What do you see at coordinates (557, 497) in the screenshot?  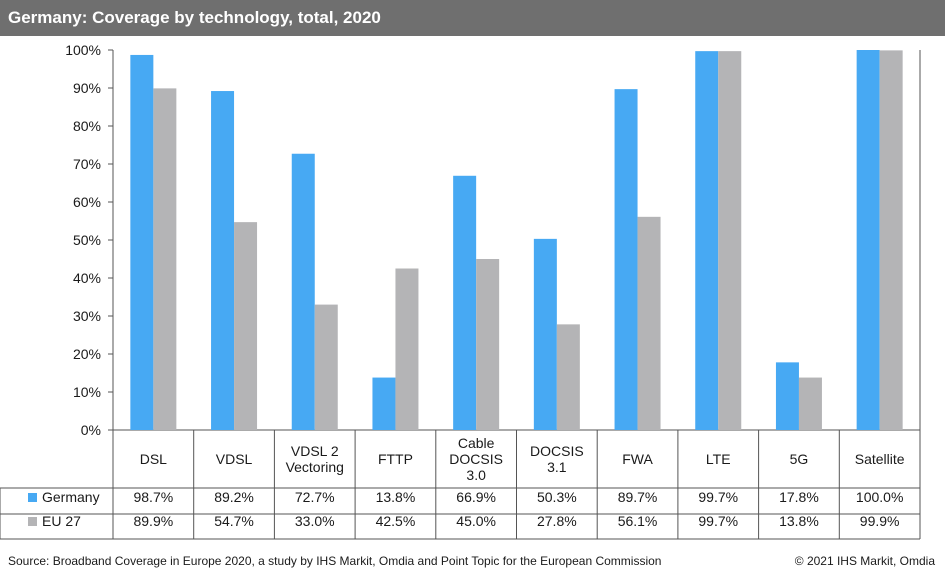 I see `data-table-value: 50.3%` at bounding box center [557, 497].